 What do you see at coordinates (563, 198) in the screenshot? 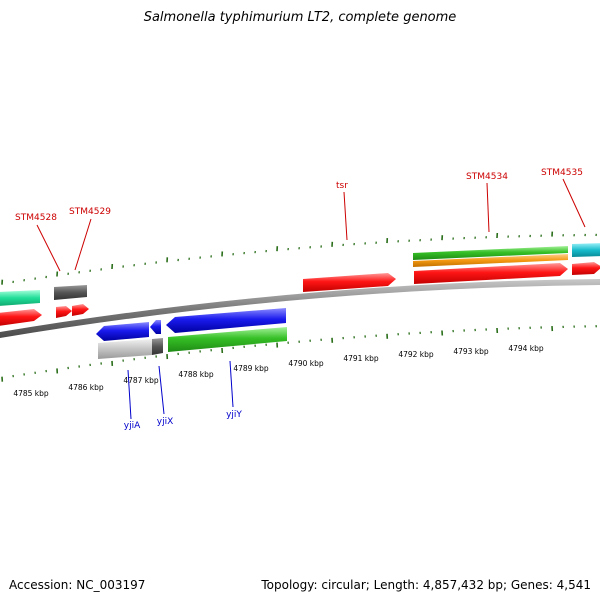
I see `gene-label-STM4535: STM4535` at bounding box center [563, 198].